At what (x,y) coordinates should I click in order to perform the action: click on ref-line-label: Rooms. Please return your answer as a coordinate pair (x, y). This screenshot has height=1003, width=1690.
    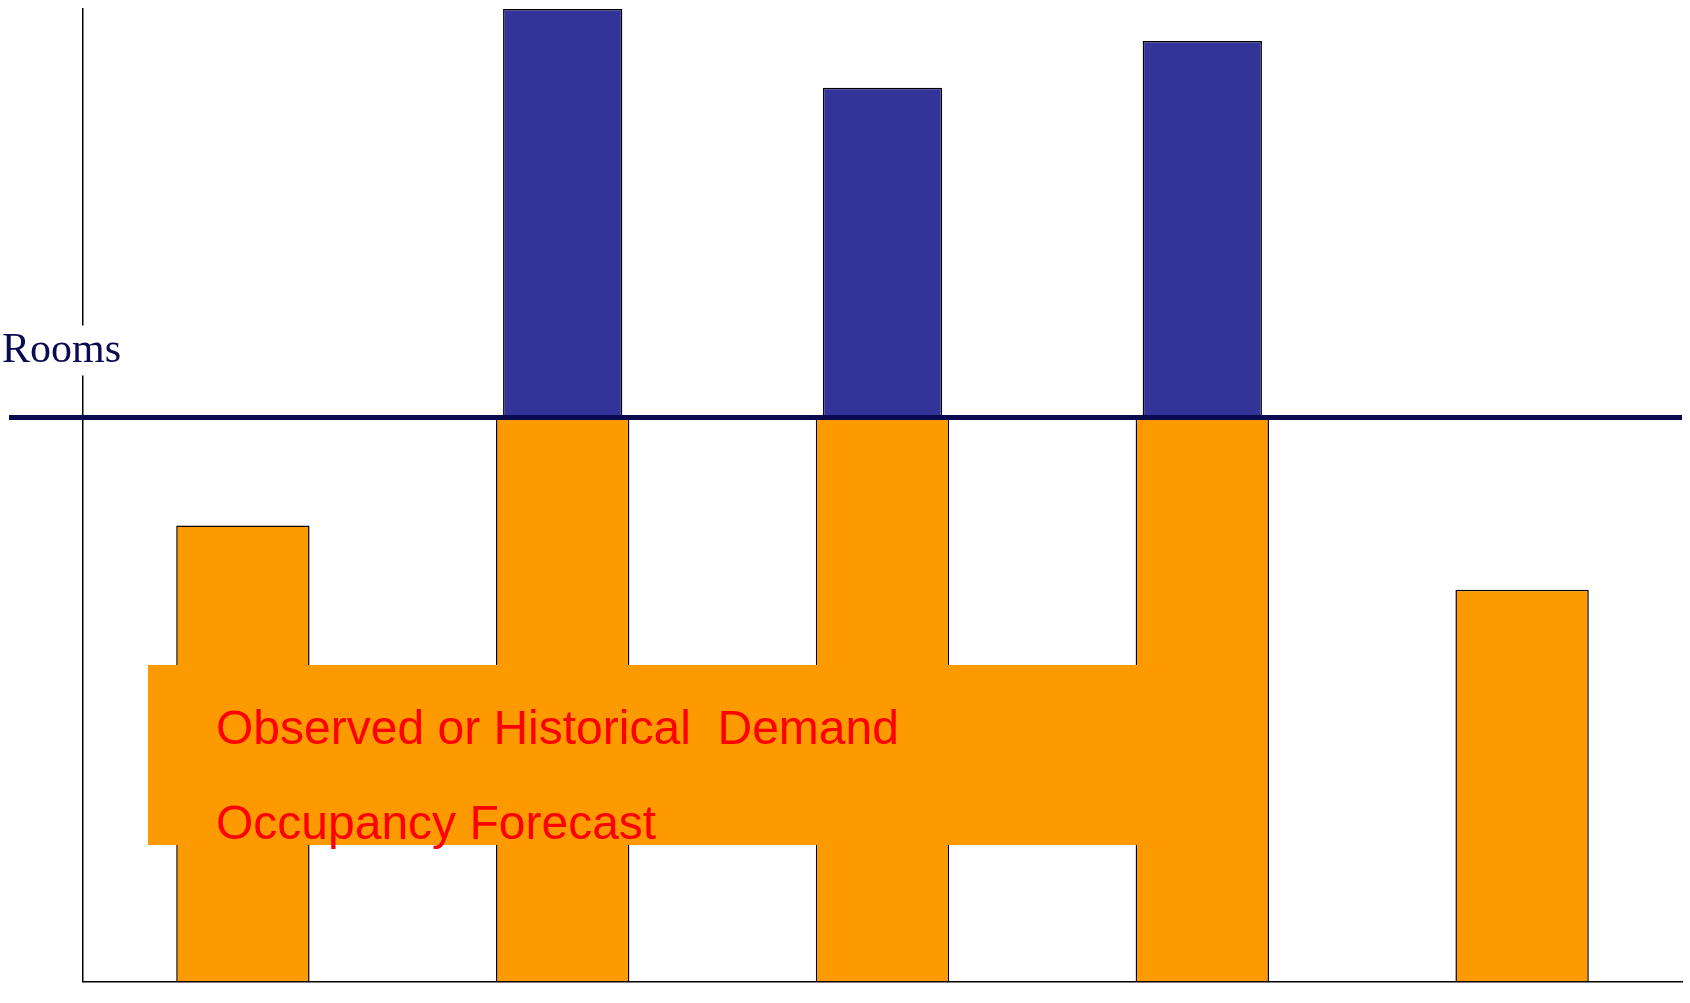
    Looking at the image, I should click on (62, 348).